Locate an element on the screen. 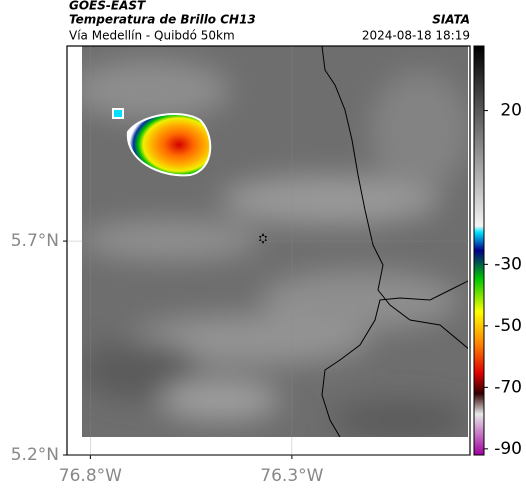 The height and width of the screenshot is (491, 526). colorbar-label: -50 is located at coordinates (508, 326).